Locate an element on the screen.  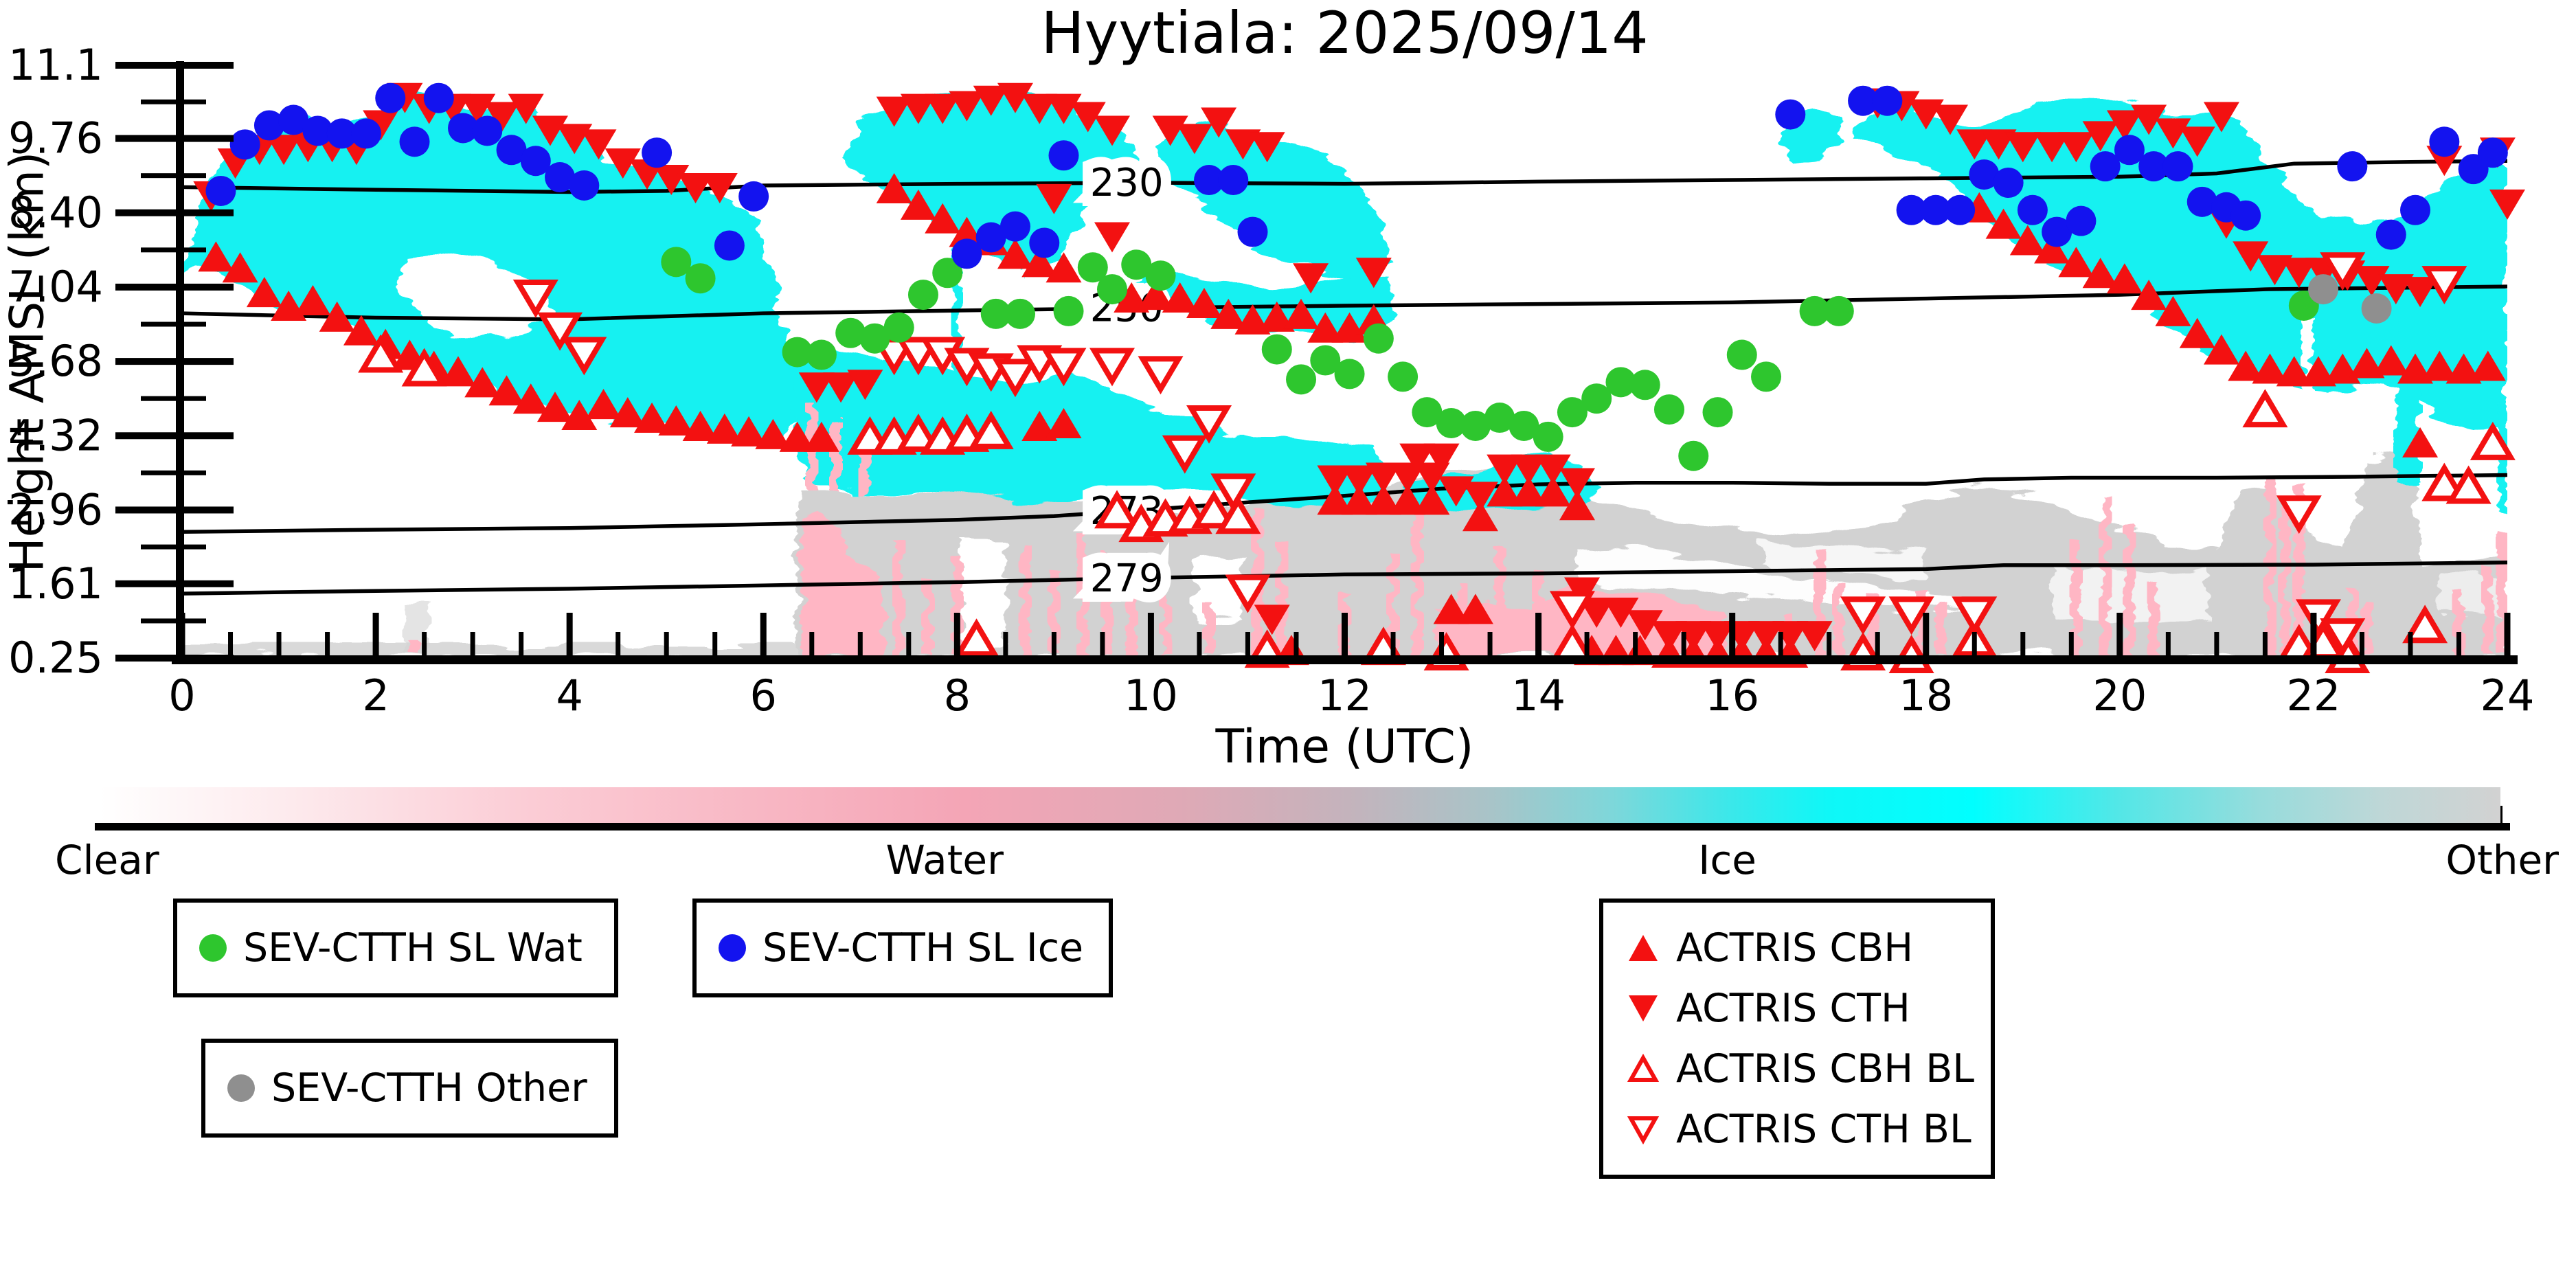
legend-label-sev-other: SEV-CTTH Other is located at coordinates (429, 1088).